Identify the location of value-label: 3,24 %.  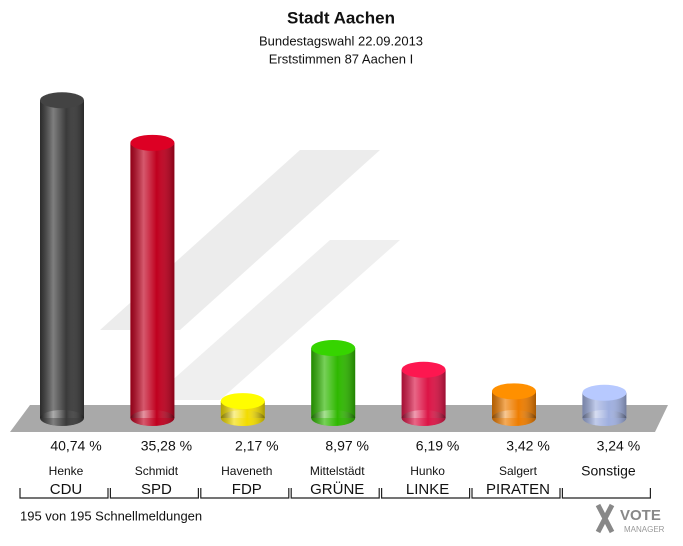
(619, 446).